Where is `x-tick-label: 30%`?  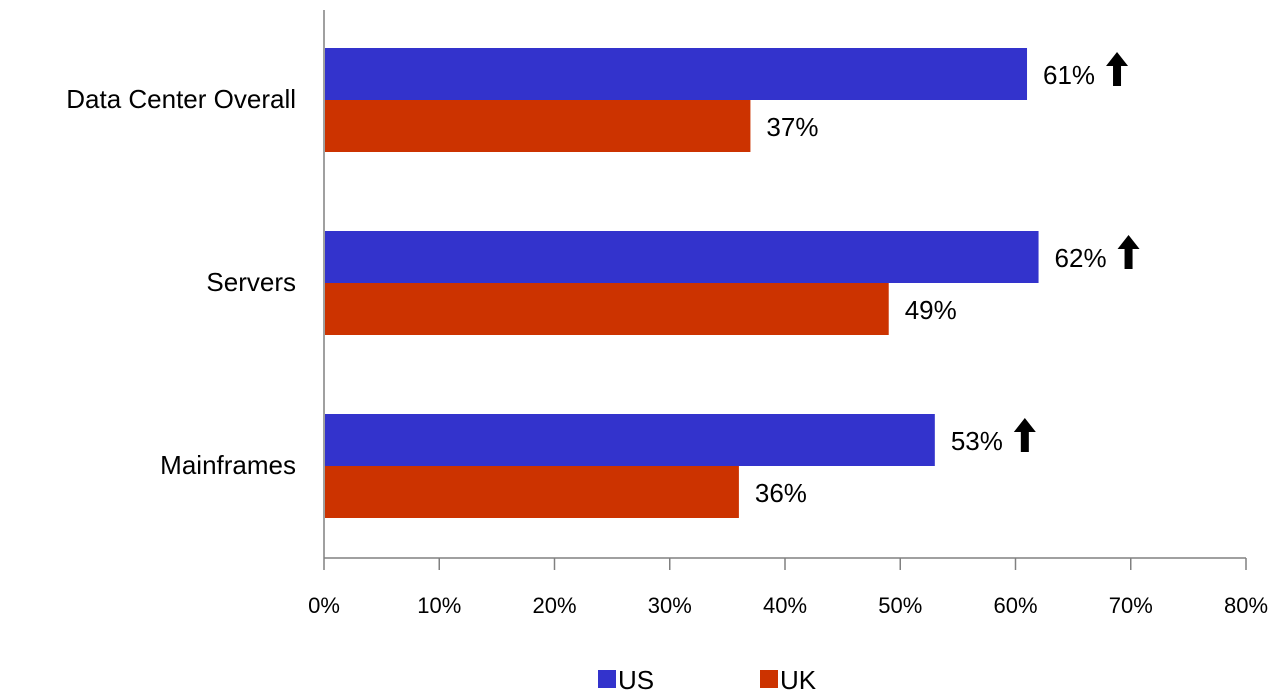 x-tick-label: 30% is located at coordinates (670, 605).